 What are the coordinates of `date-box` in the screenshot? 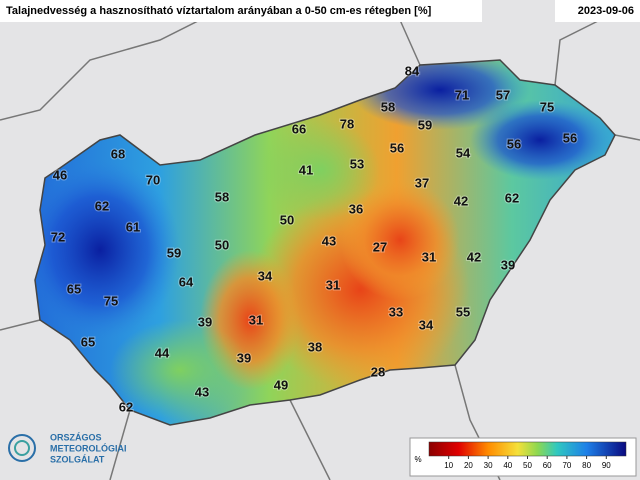 It's located at (597, 11).